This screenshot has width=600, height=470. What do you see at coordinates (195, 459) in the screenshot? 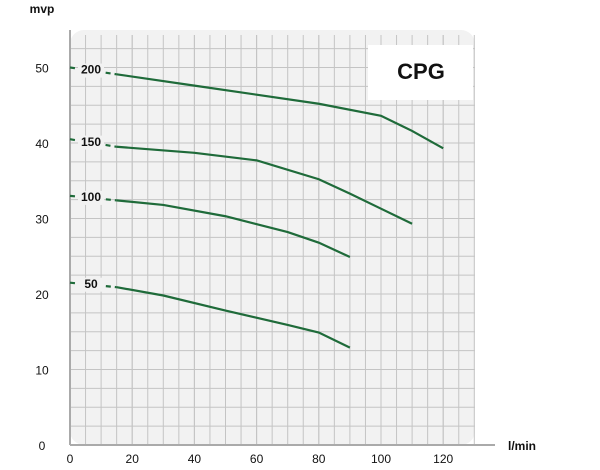
I see `x-tick-label: 40` at bounding box center [195, 459].